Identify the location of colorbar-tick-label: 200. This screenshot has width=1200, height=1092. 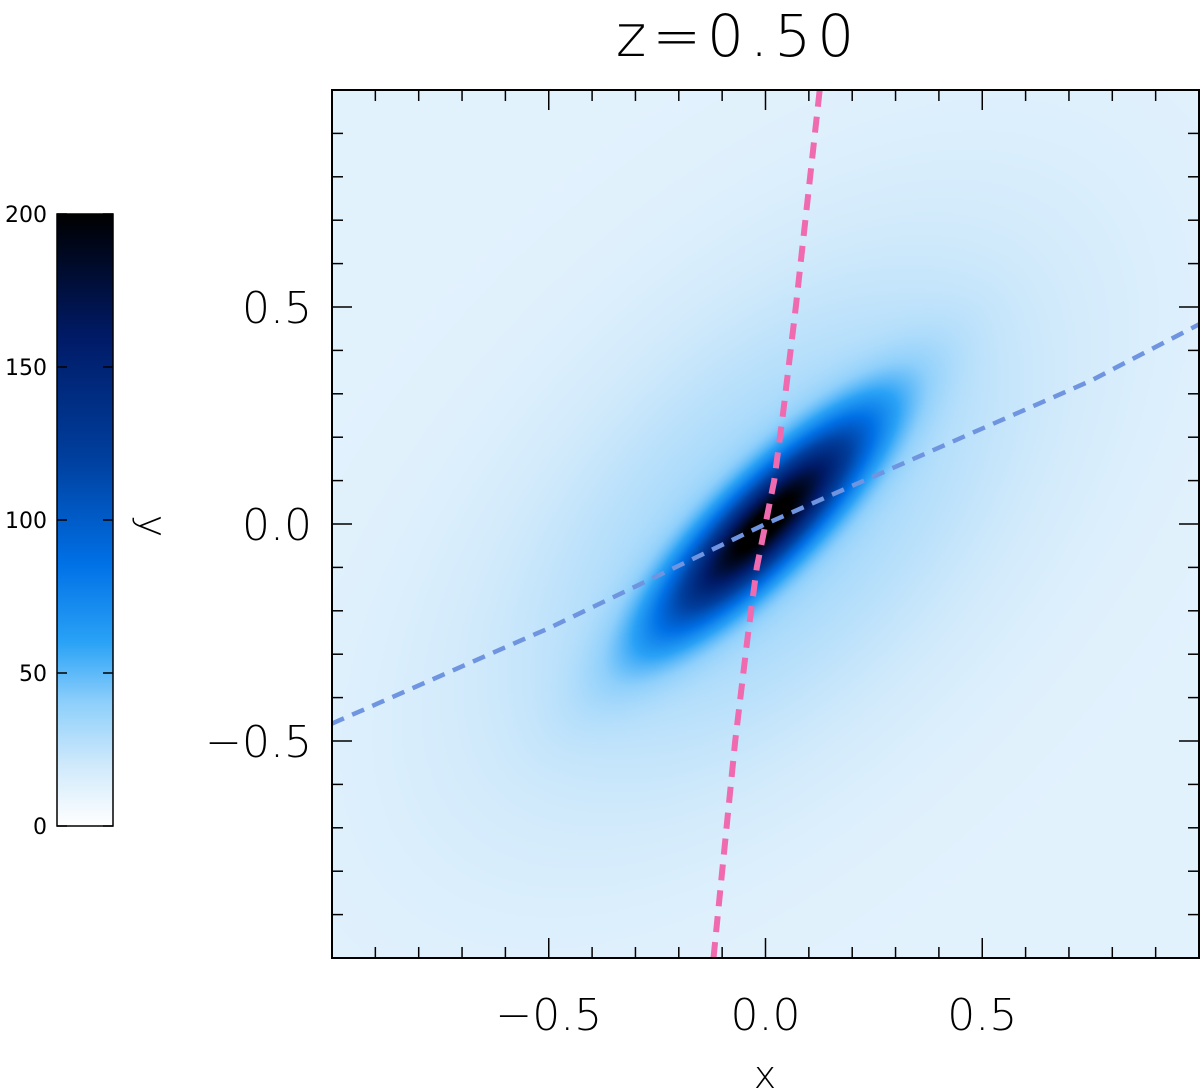
(26, 215).